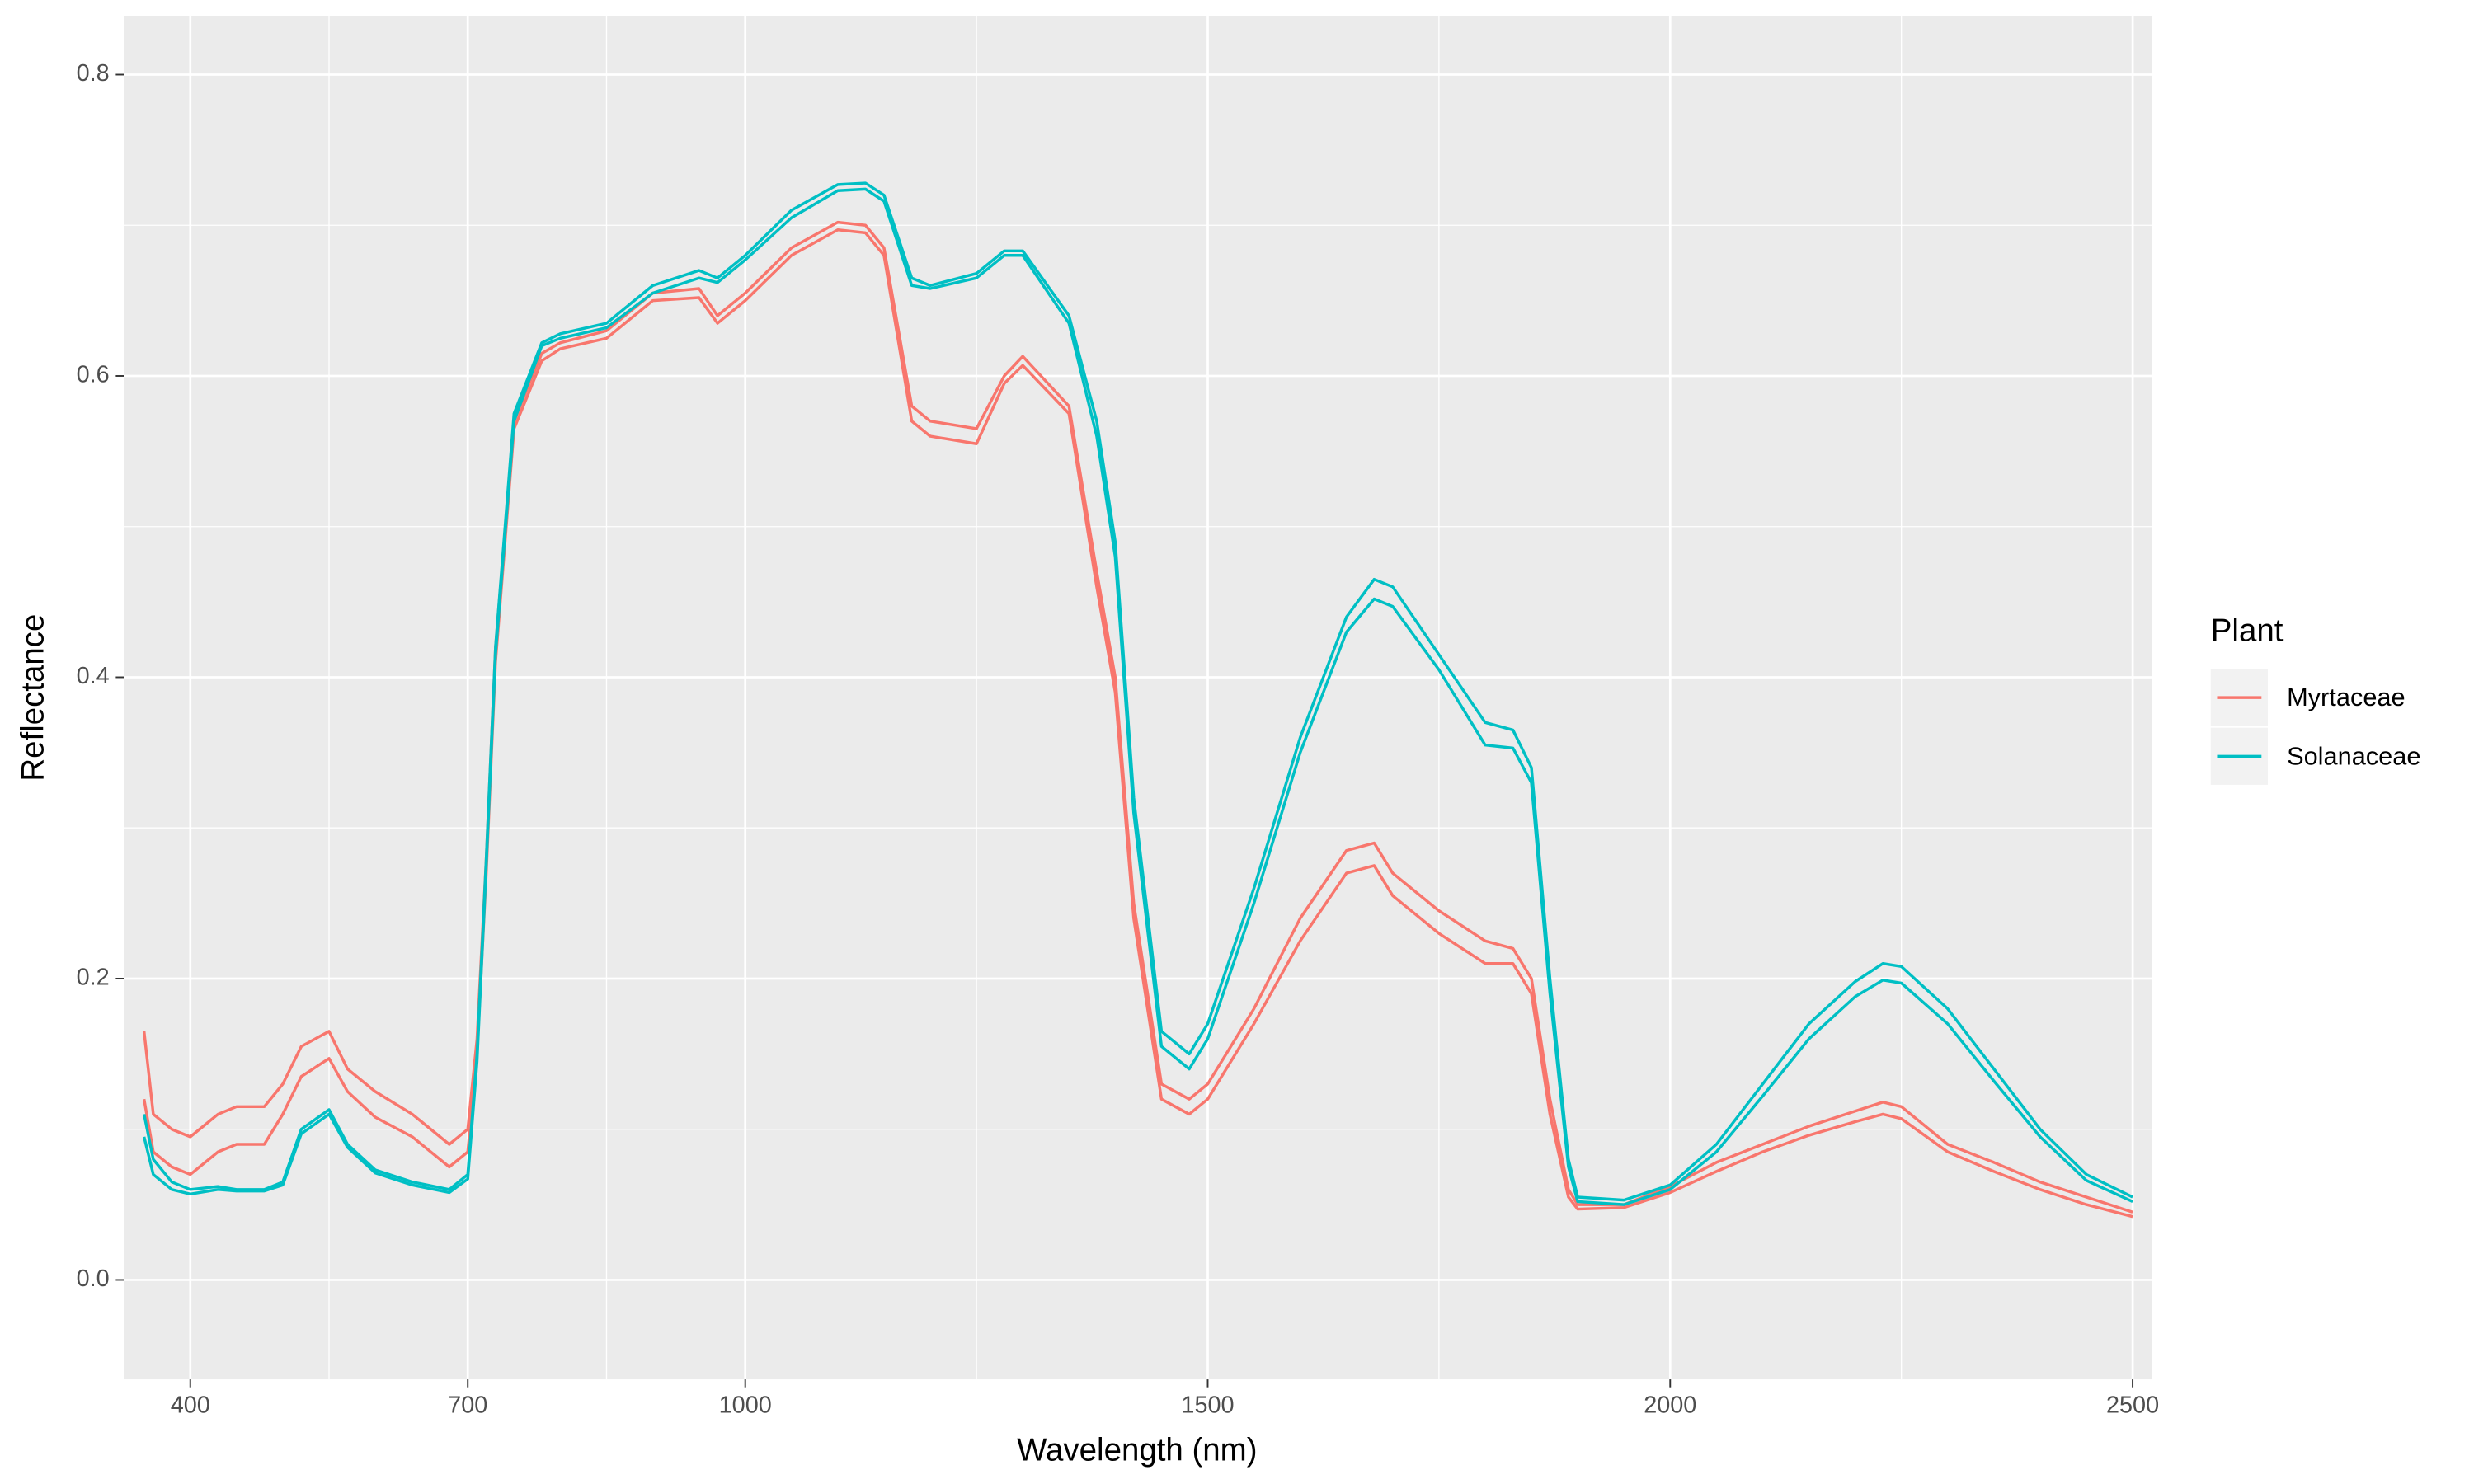 This screenshot has height=1484, width=2474. I want to click on x-tick-label: 700, so click(467, 1405).